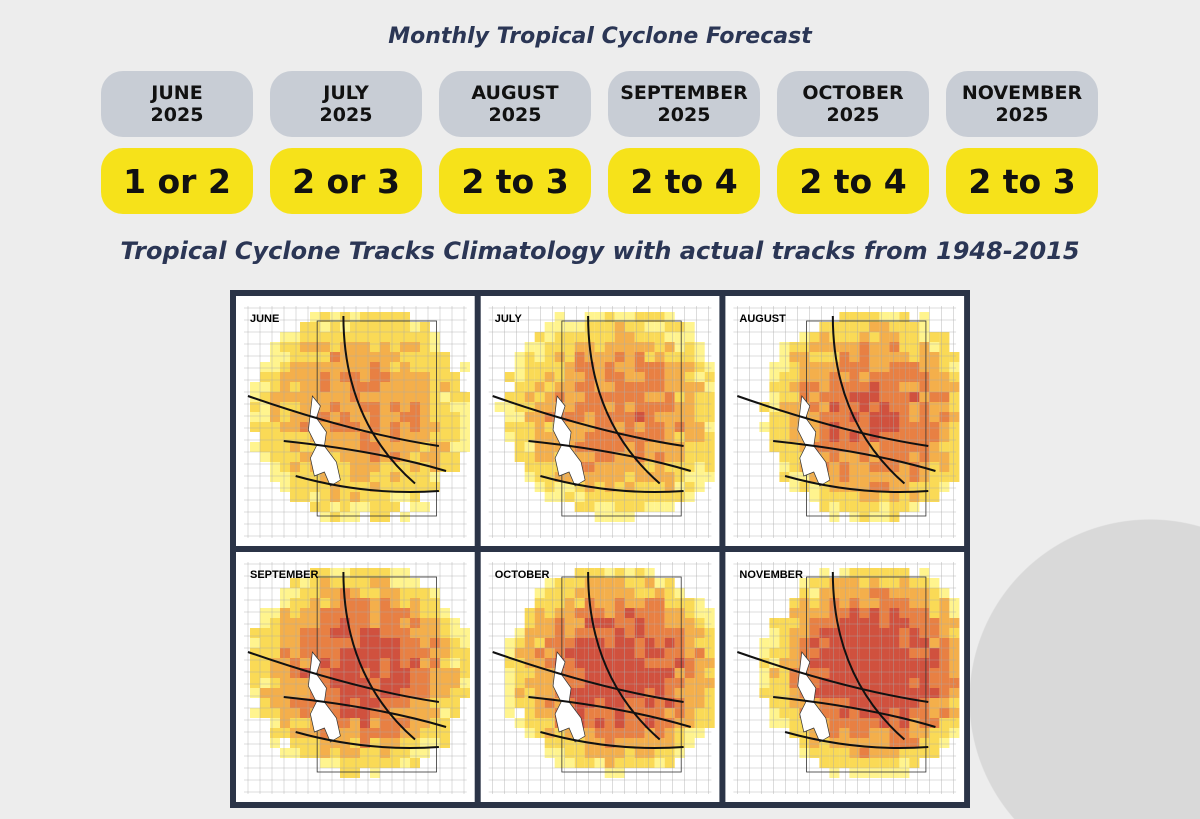 The image size is (1200, 819). Describe the element at coordinates (284, 575) in the screenshot. I see `panel-label: SEPTEMBER` at that location.